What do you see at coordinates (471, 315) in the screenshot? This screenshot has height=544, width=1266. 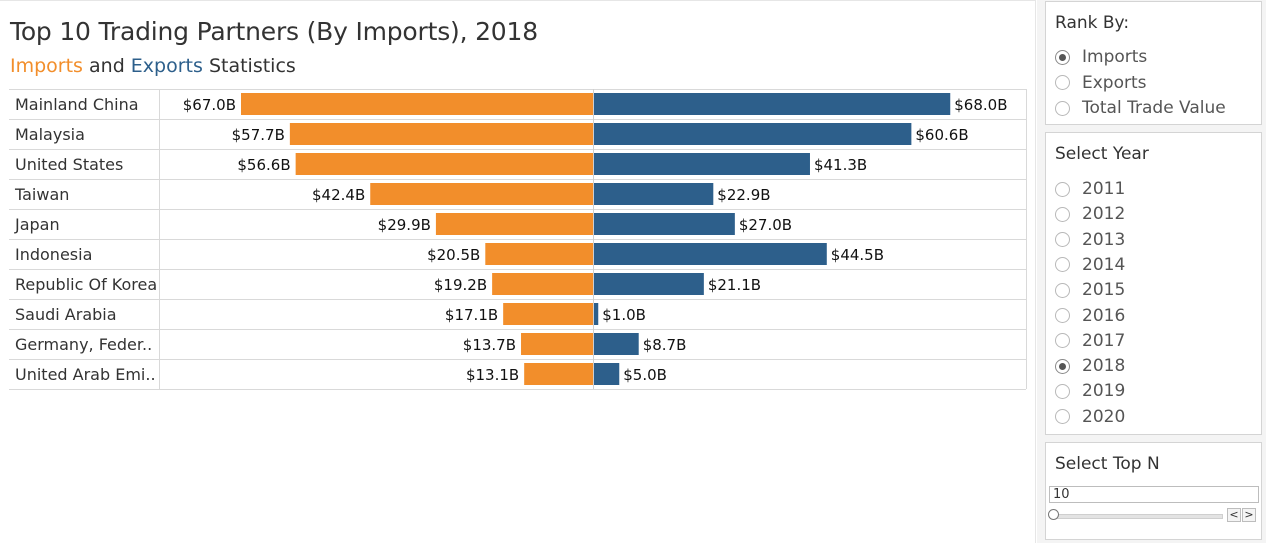 I see `imports-data-label: $17.1B` at bounding box center [471, 315].